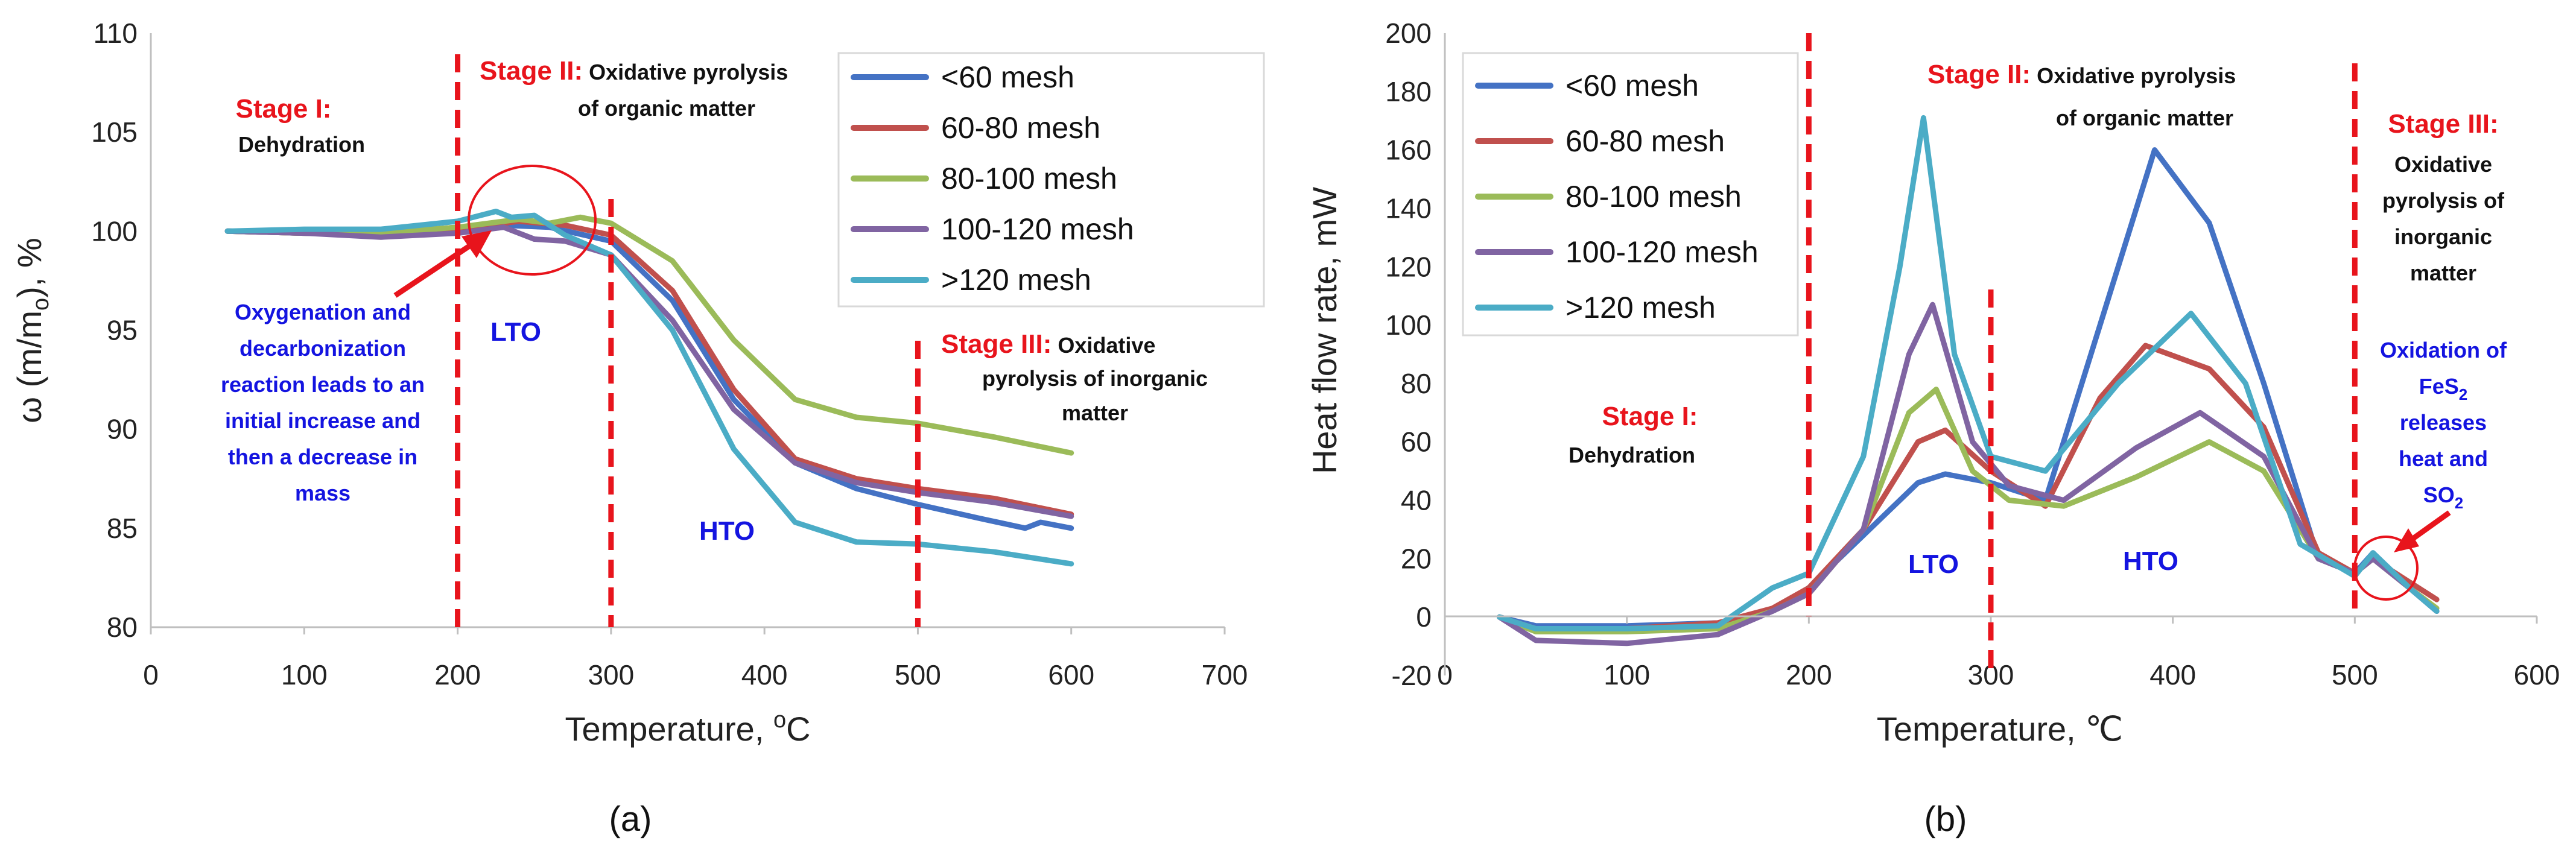 This screenshot has height=863, width=2576. I want to click on stage1-text-b: Dehydration, so click(1632, 455).